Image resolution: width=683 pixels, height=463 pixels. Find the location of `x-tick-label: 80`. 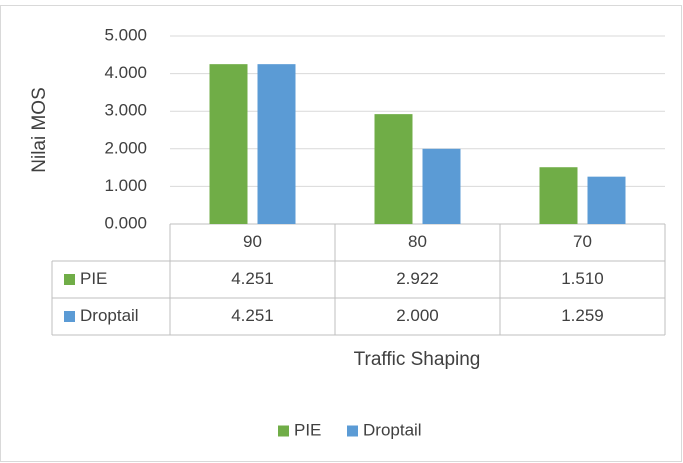

x-tick-label: 80 is located at coordinates (417, 241).